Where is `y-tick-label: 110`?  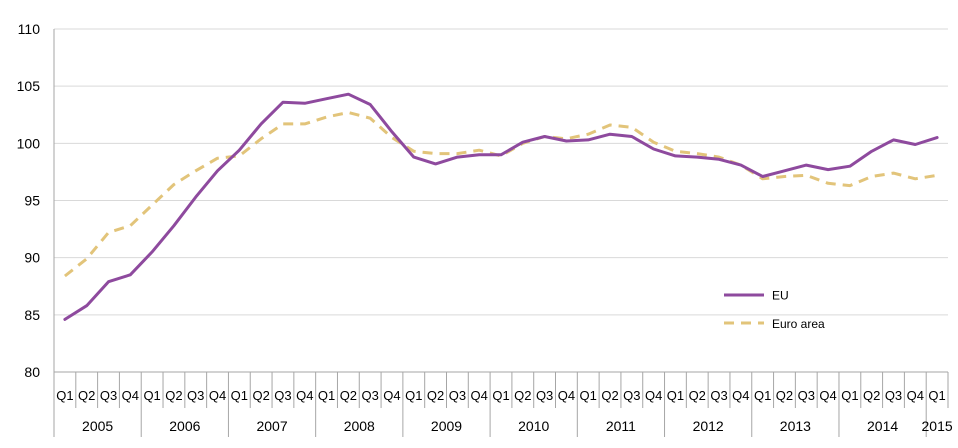
y-tick-label: 110 is located at coordinates (29, 29).